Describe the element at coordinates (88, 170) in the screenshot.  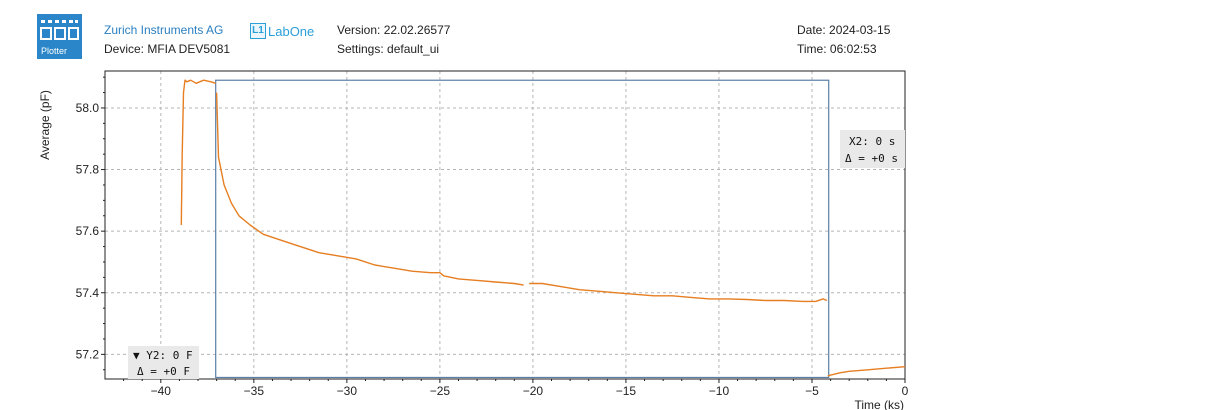
I see `y-tick-label: 57.8` at that location.